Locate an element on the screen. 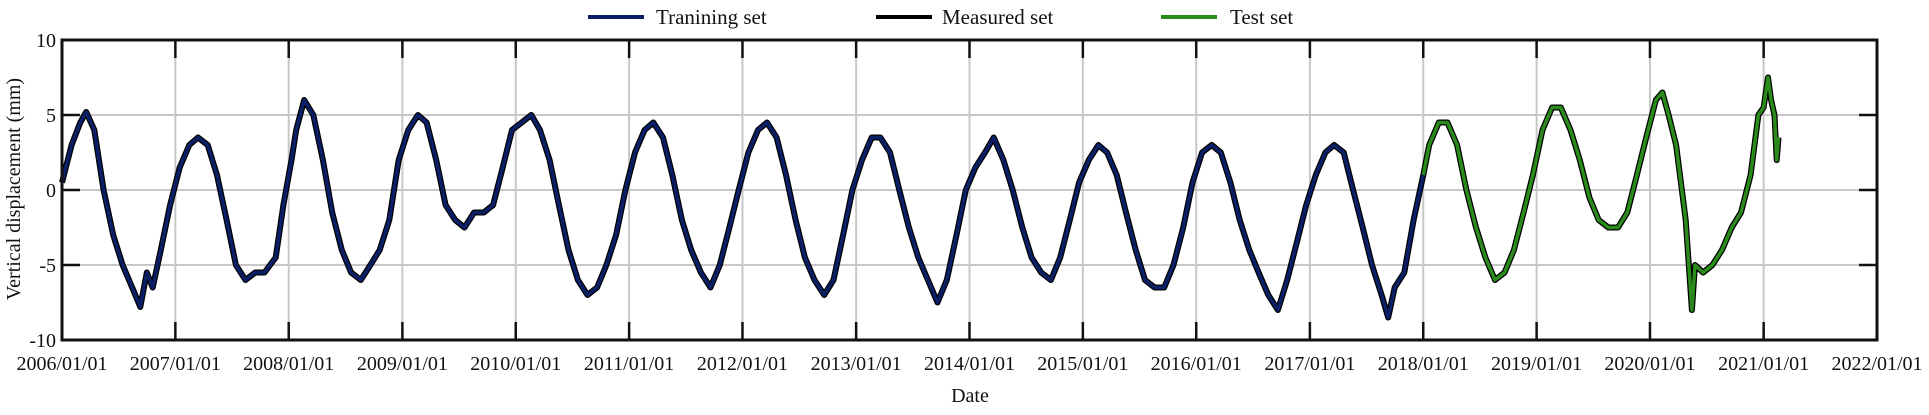  x-tick-label: 2022/01/01 is located at coordinates (1876, 364).